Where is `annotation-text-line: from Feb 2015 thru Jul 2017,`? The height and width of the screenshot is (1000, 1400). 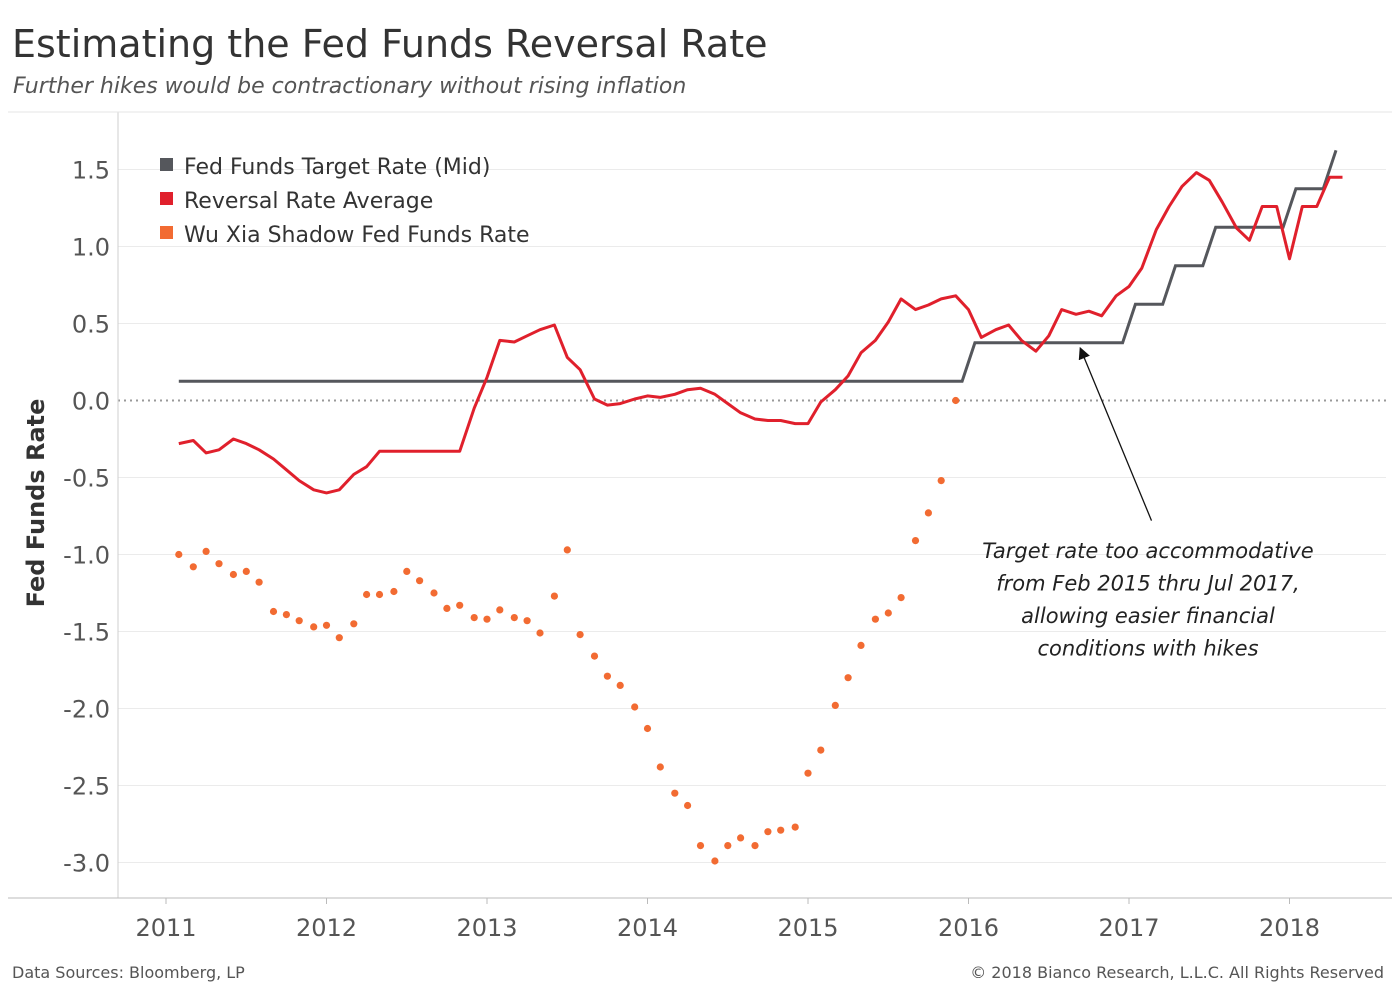
annotation-text-line: from Feb 2015 thru Jul 2017, is located at coordinates (1147, 584).